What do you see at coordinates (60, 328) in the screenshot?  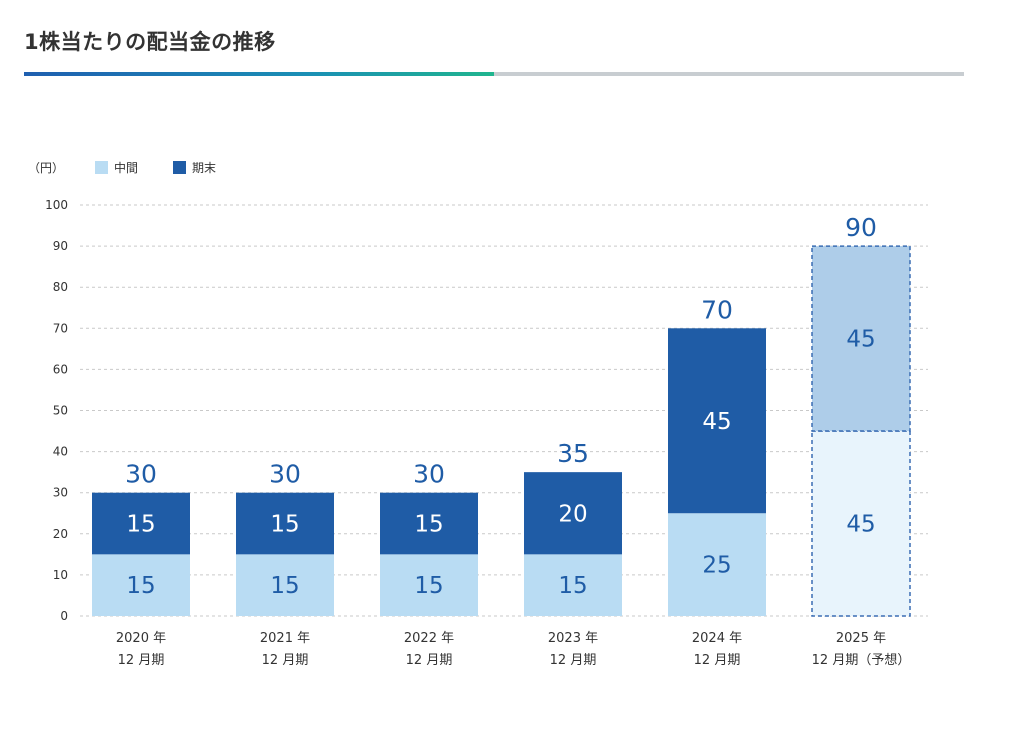 I see `y-tick-label: 70` at bounding box center [60, 328].